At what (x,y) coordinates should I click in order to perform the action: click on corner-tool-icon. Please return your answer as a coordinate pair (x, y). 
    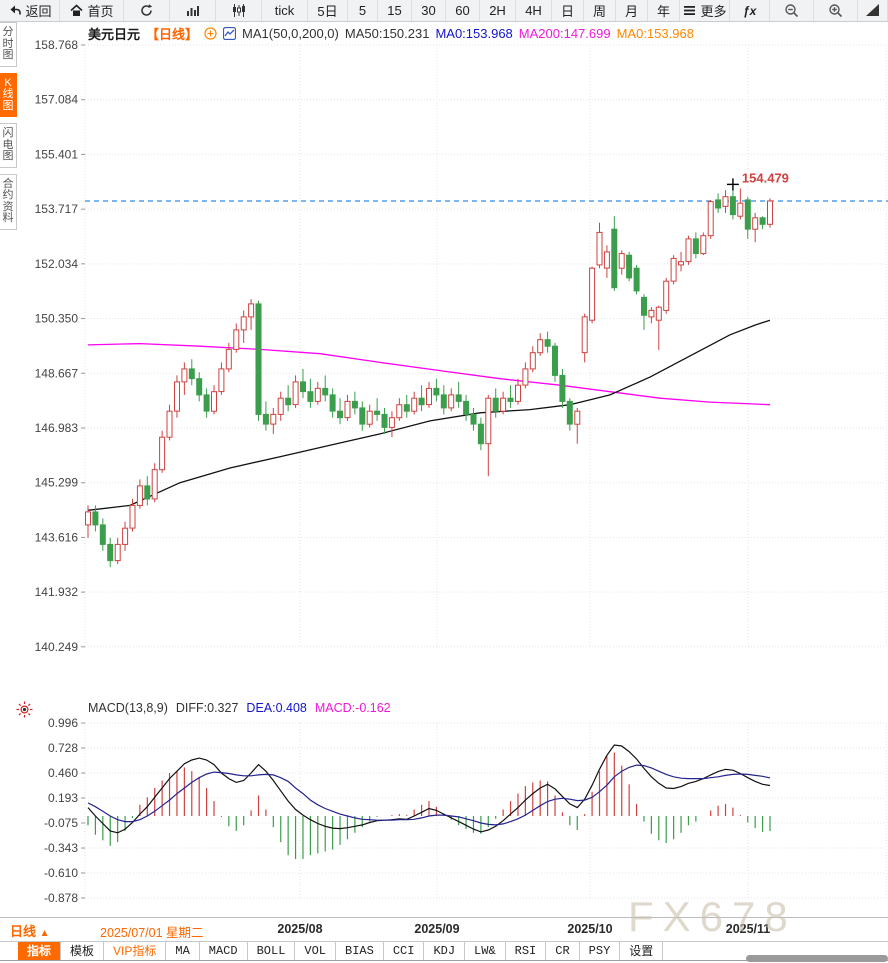
    Looking at the image, I should click on (872, 10).